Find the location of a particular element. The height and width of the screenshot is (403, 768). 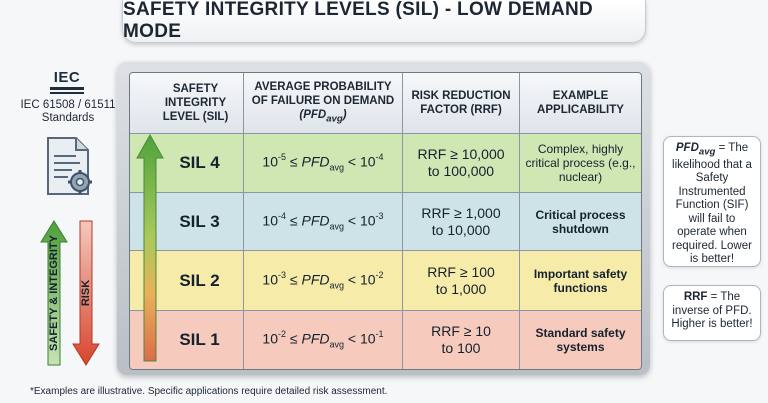

iec-logo: IEC is located at coordinates (67, 82).